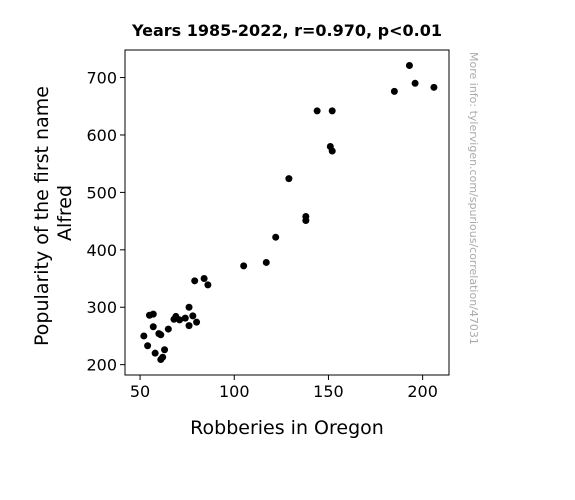  I want to click on svg-text:Popularity of the first name: Popularity of the first name Alfred, so click(53, 213).